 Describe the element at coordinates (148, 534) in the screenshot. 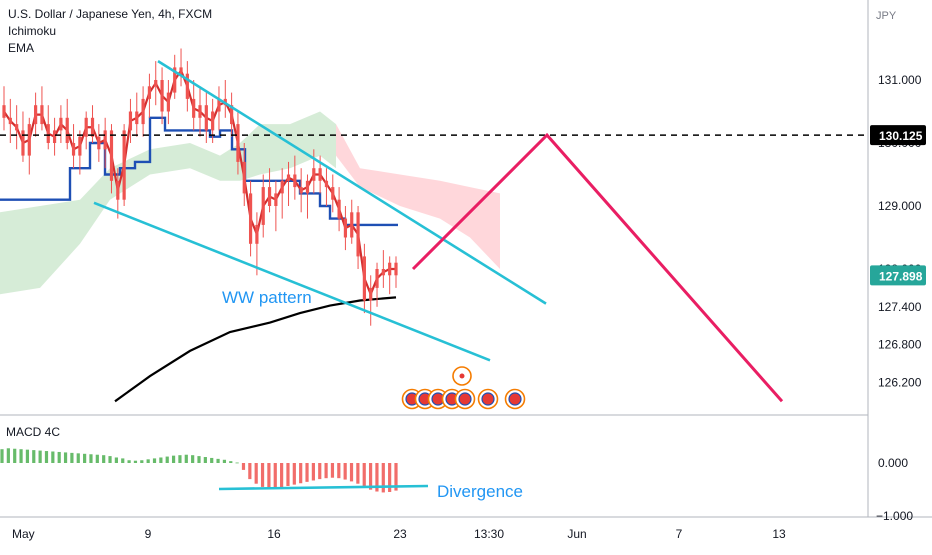

I see `time-tick: 9` at that location.